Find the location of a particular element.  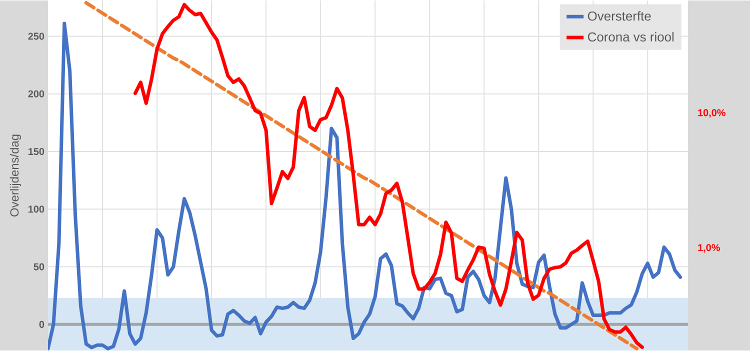

legend-label: Corona vs riool is located at coordinates (631, 37).